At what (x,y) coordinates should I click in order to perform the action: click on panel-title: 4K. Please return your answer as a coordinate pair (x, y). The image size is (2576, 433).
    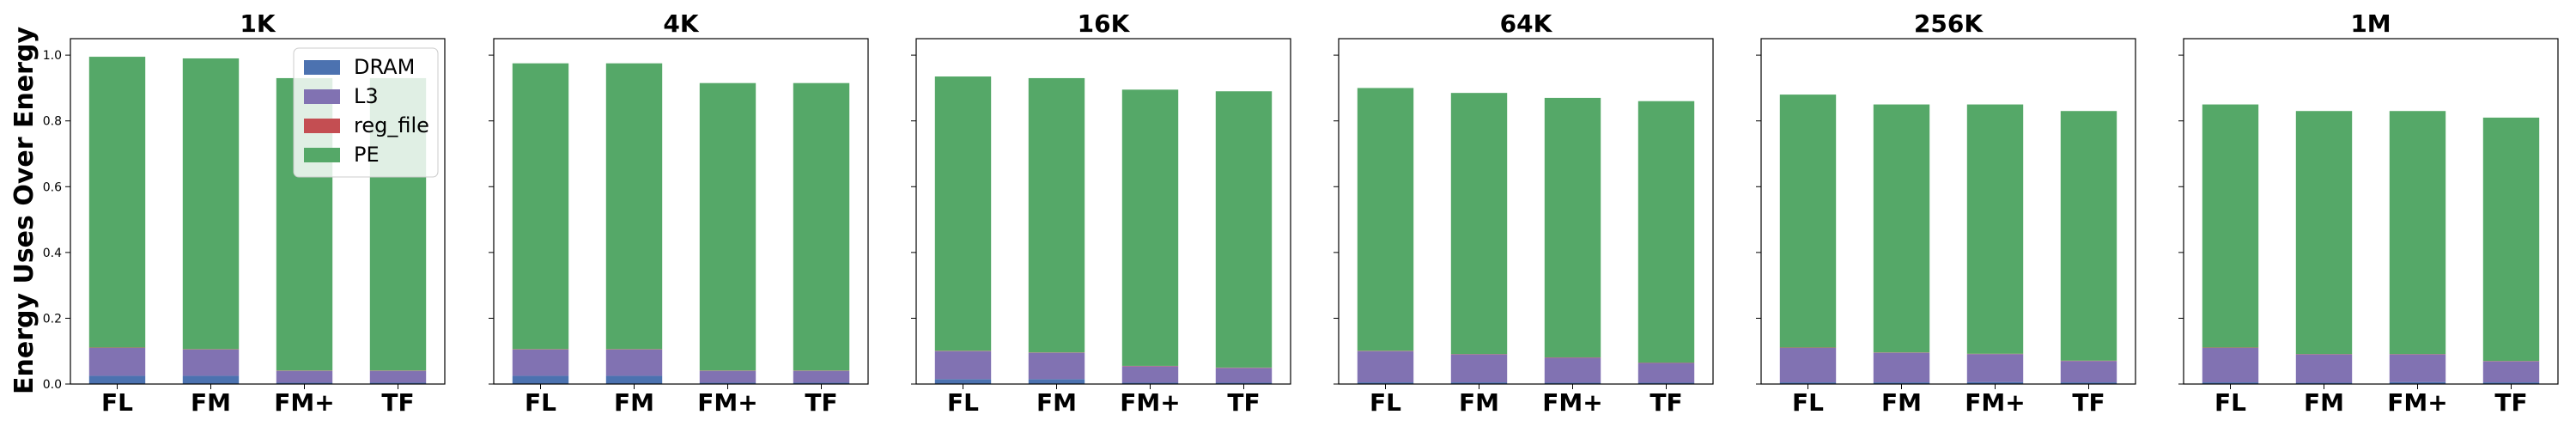
    Looking at the image, I should click on (681, 23).